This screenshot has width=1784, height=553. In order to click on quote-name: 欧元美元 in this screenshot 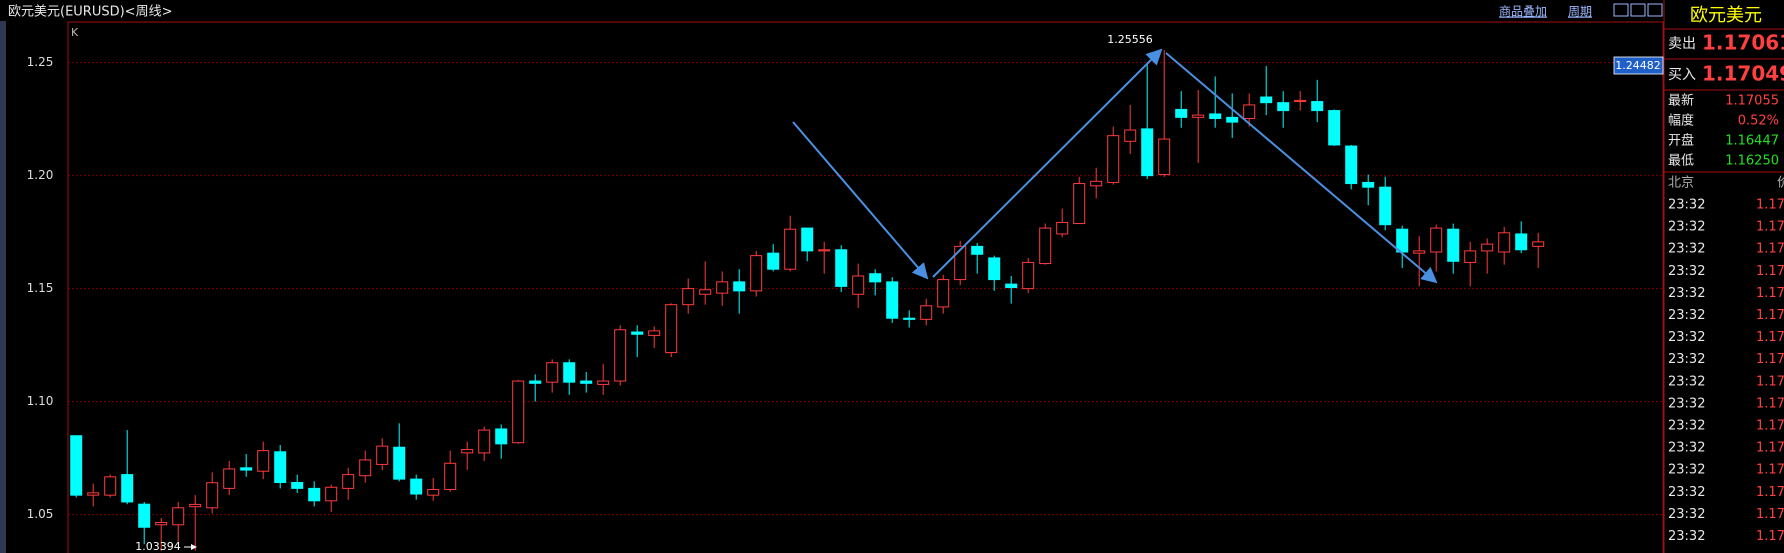, I will do `click(1726, 15)`.